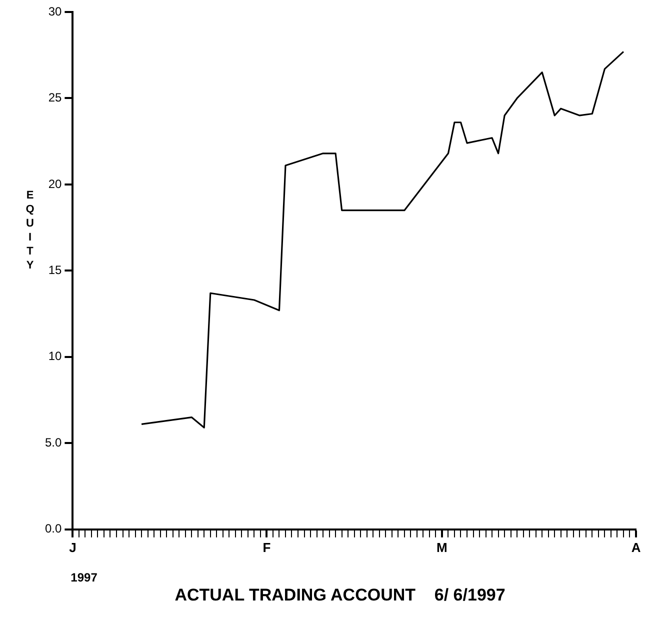 This screenshot has height=641, width=665. I want to click on x-tick-label: F, so click(266, 547).